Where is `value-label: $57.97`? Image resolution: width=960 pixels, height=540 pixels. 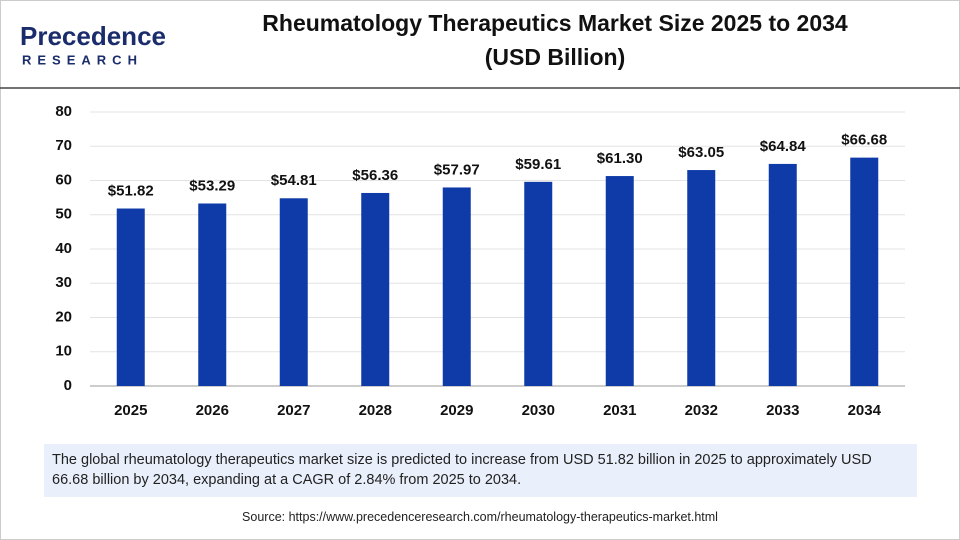 value-label: $57.97 is located at coordinates (457, 169).